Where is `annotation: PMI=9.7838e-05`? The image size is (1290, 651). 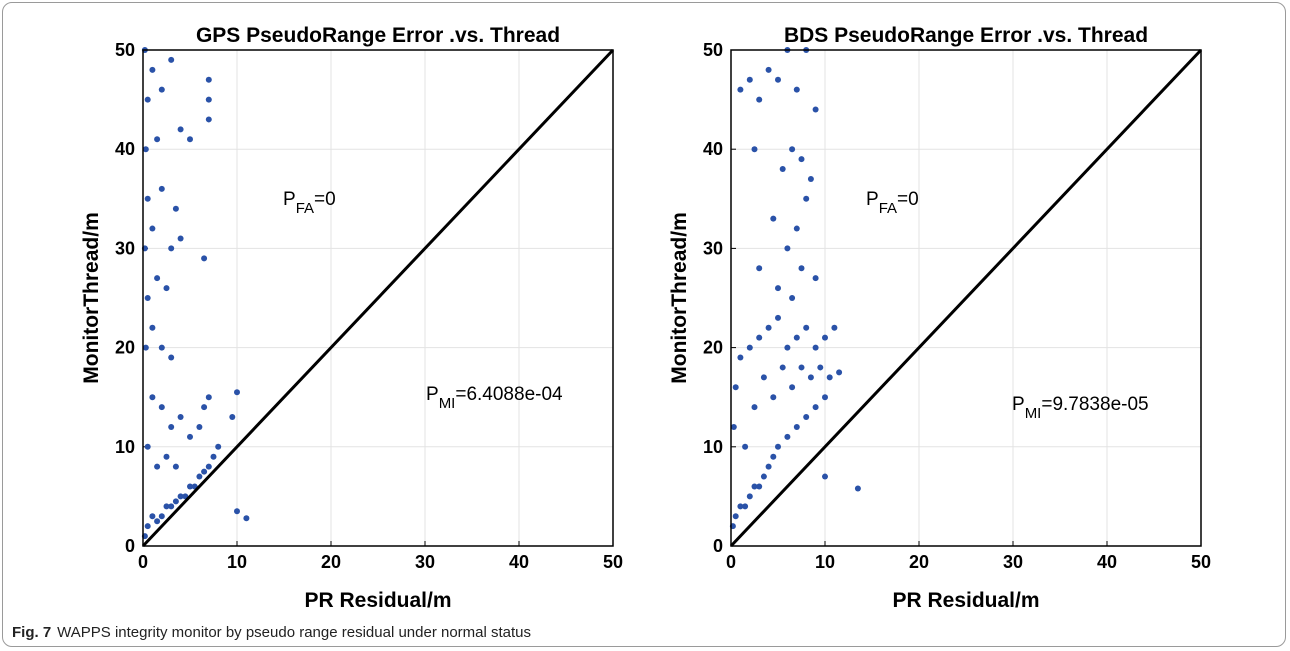
annotation: PMI=9.7838e-05 is located at coordinates (1080, 408).